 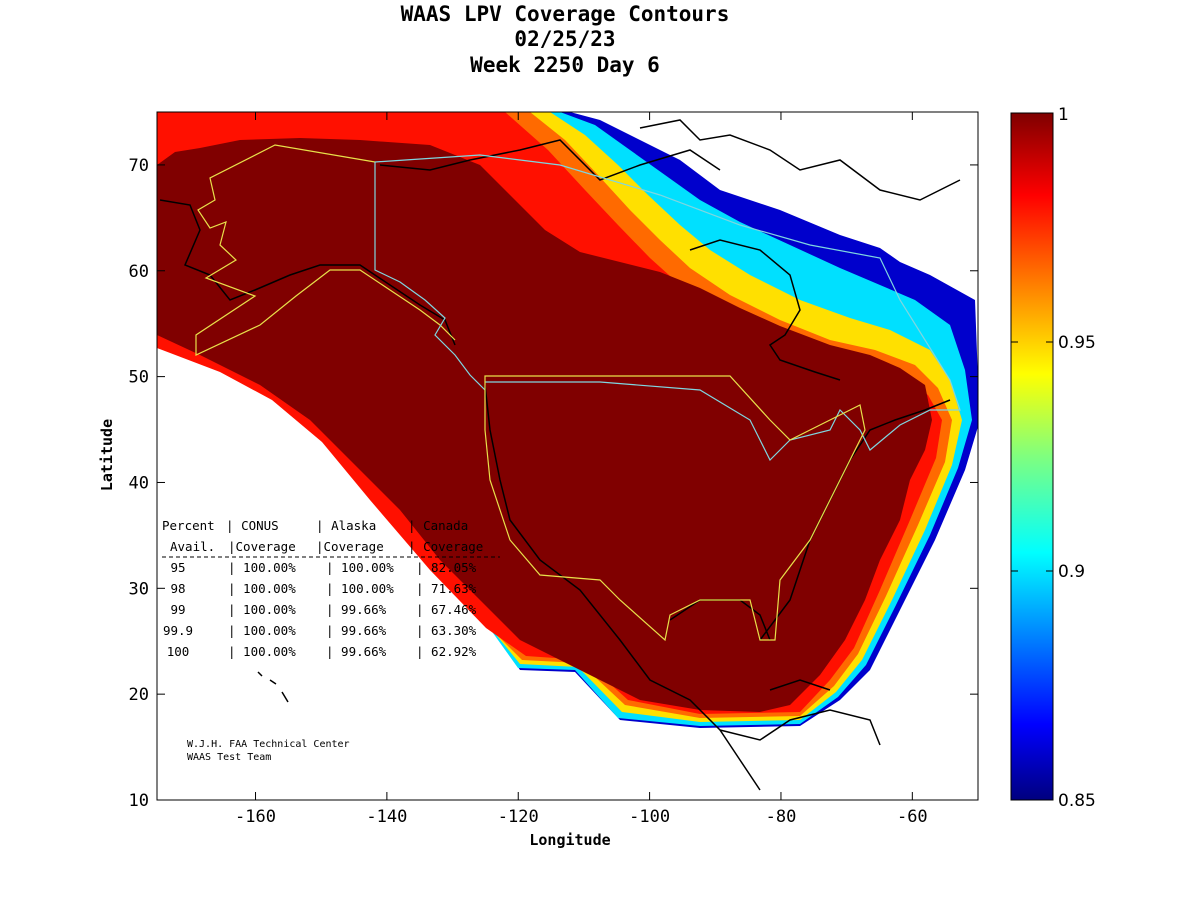 I want to click on y-tick-label: 40, so click(x=139, y=483).